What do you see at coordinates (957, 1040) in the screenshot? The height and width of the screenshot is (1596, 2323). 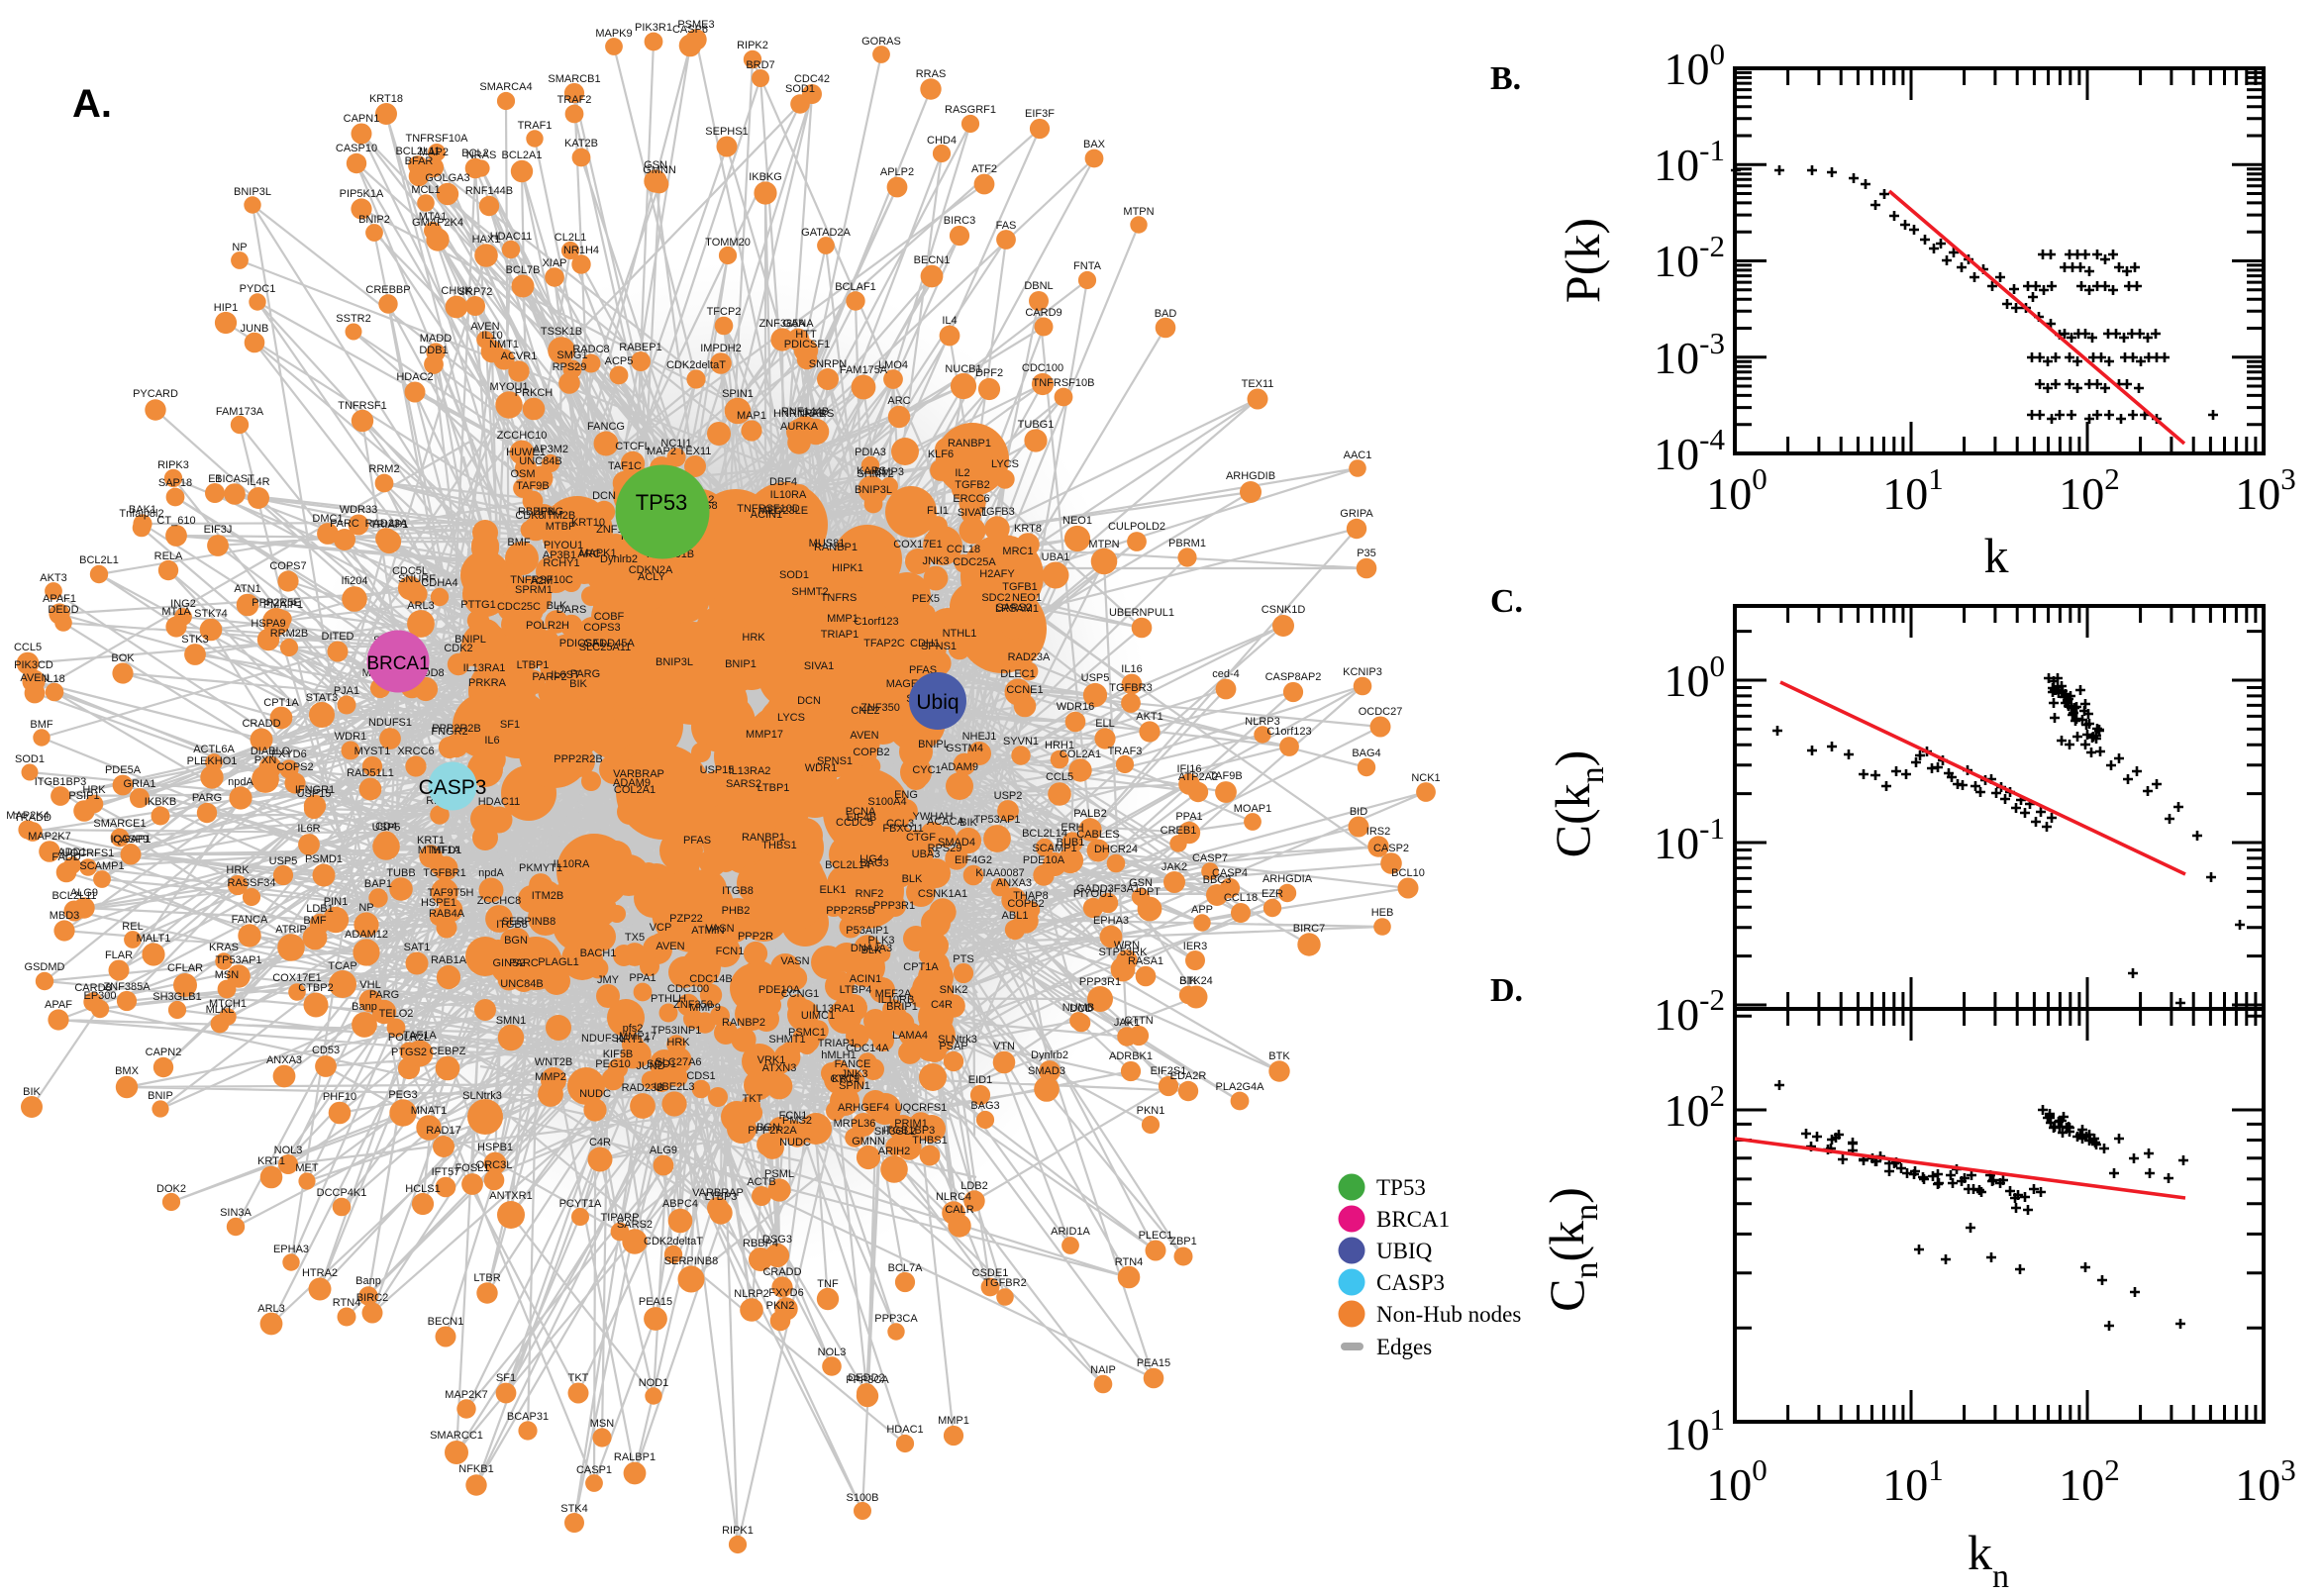 I see `svg-text: SLNtrk3` at bounding box center [957, 1040].